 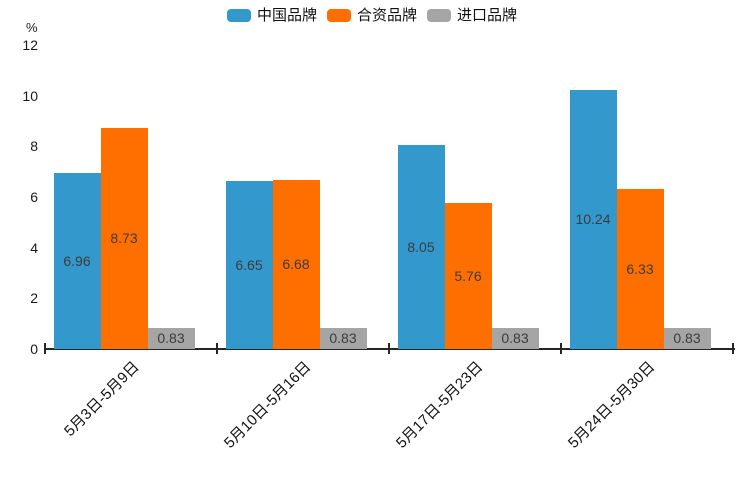 I want to click on legend-item-进口品牌: 进口品牌, so click(x=472, y=15).